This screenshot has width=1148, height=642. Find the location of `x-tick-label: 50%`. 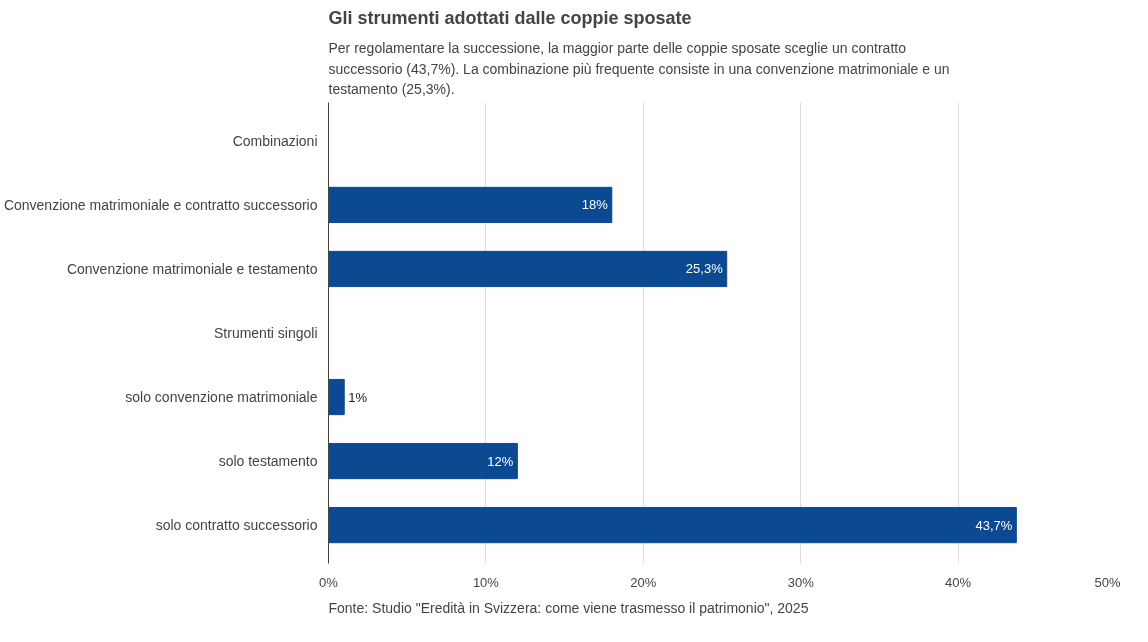

x-tick-label: 50% is located at coordinates (1107, 582).